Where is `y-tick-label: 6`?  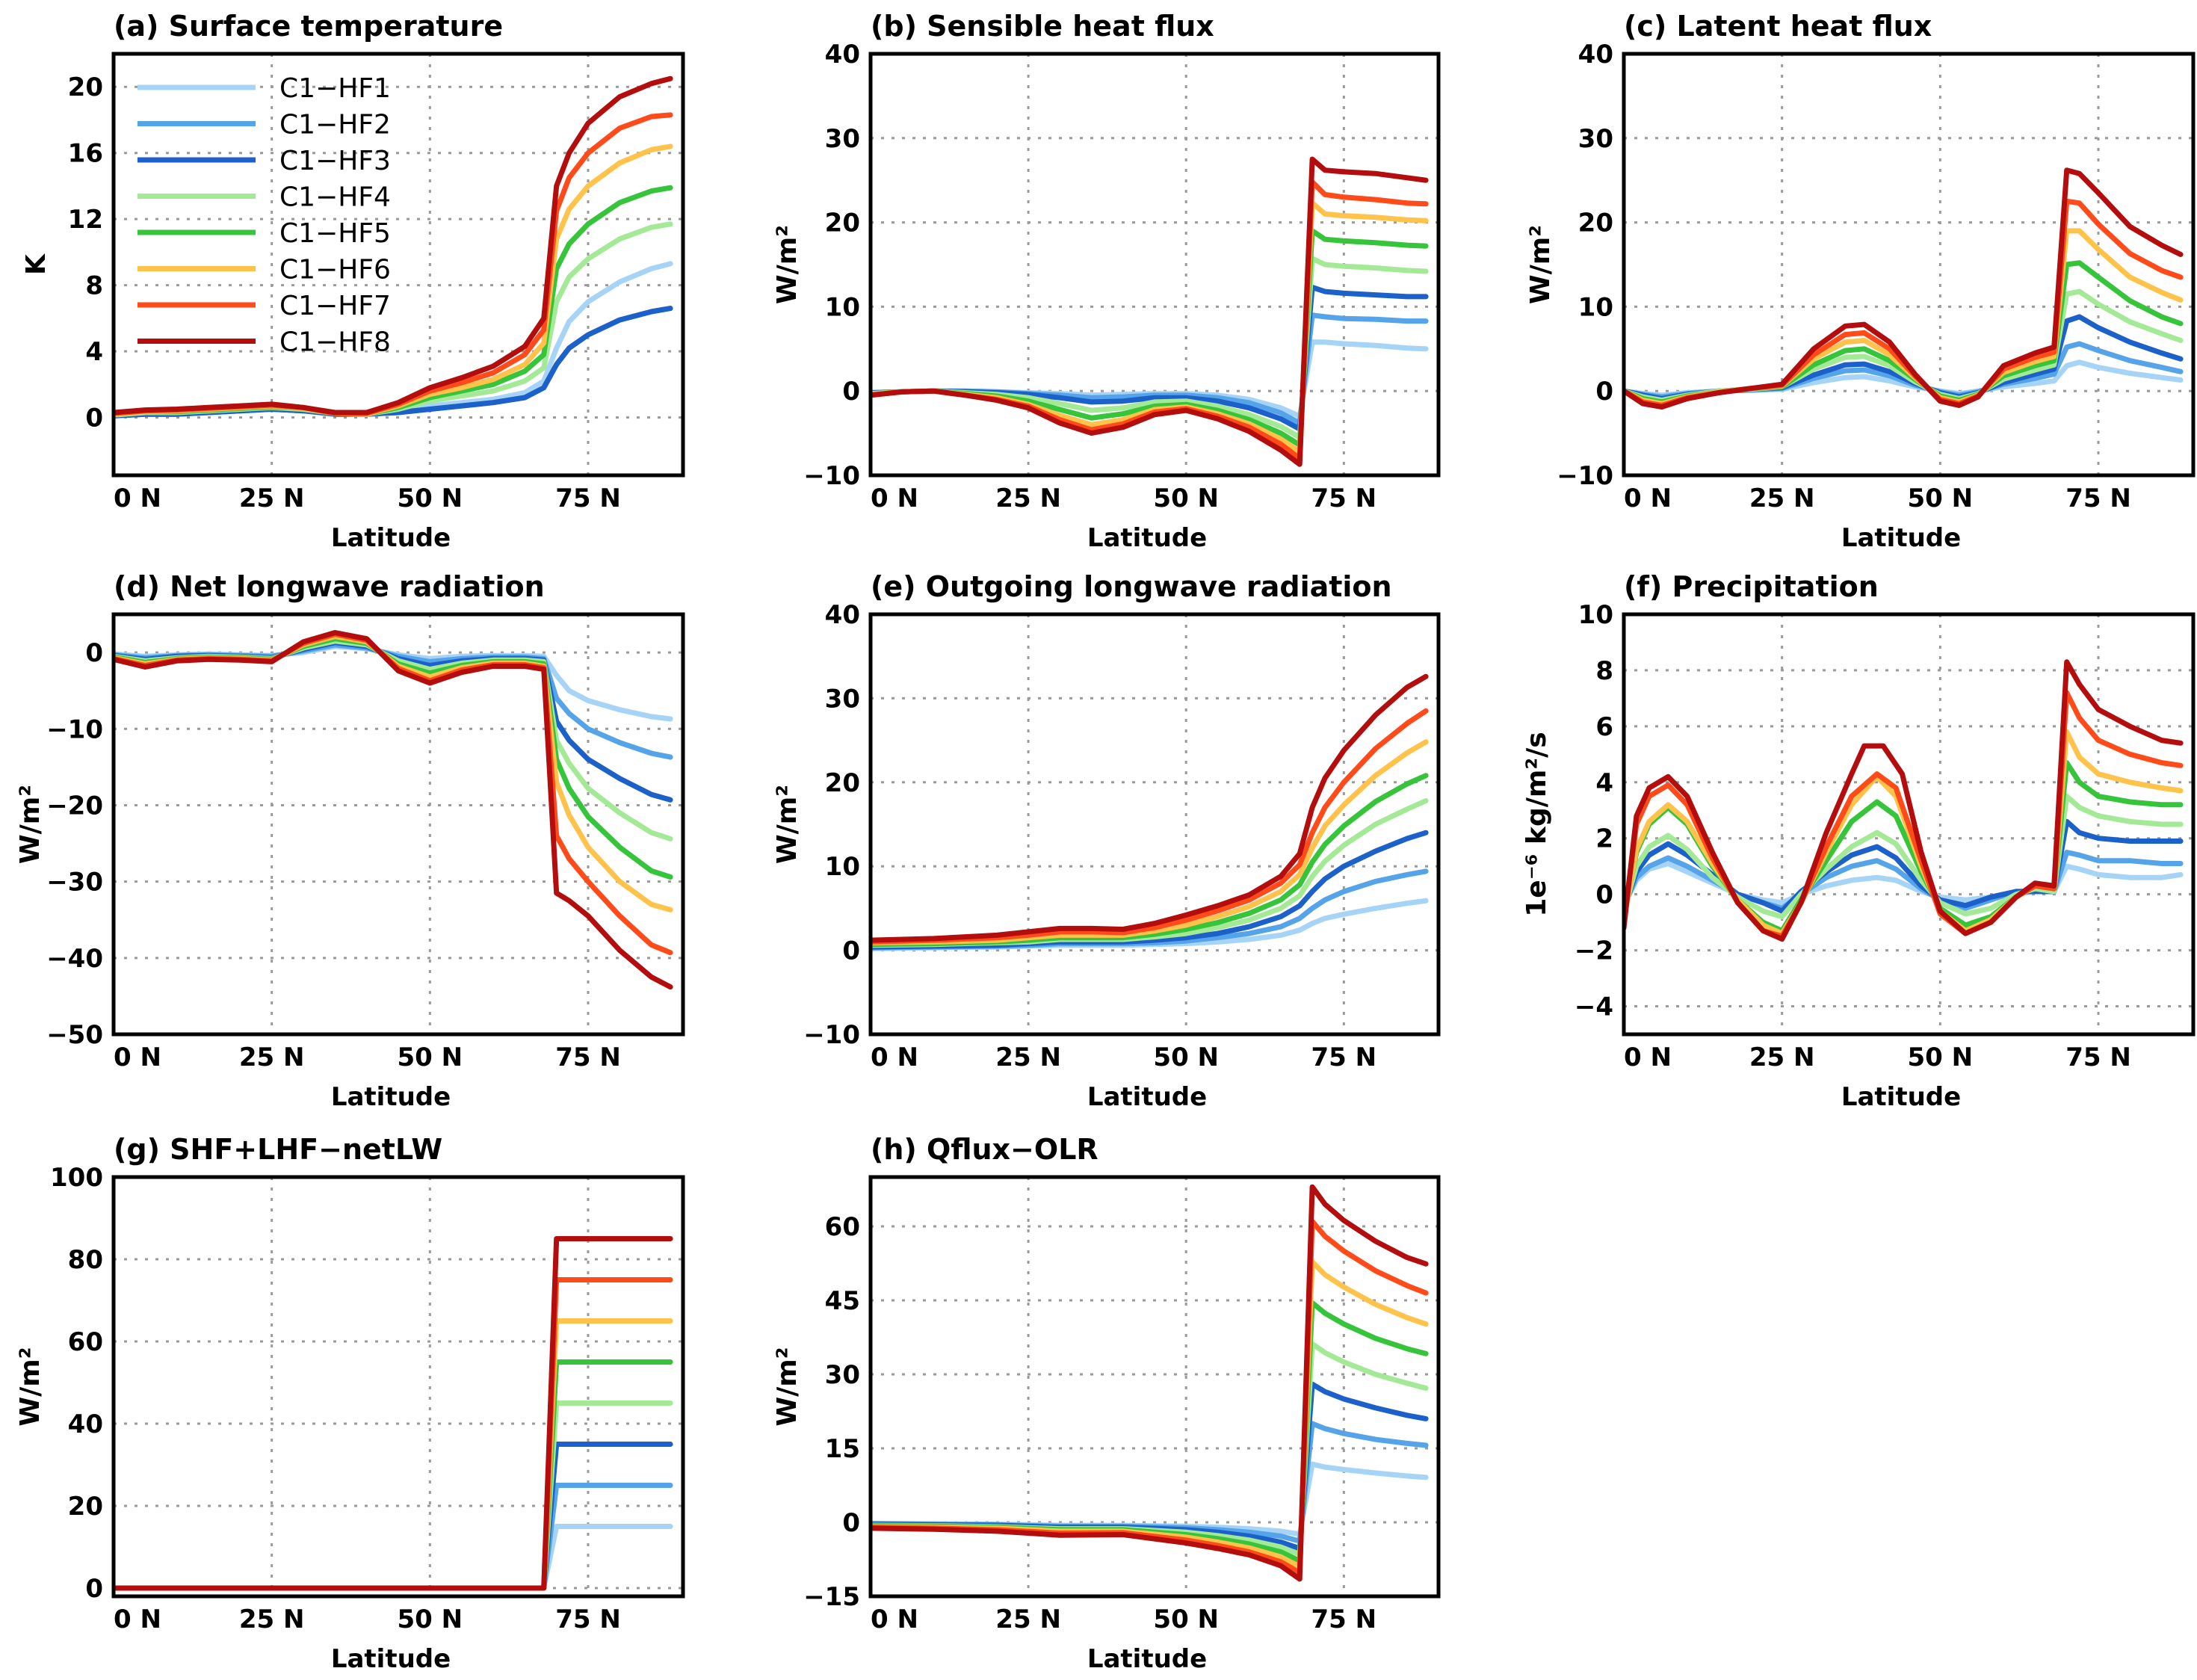
y-tick-label: 6 is located at coordinates (1604, 727).